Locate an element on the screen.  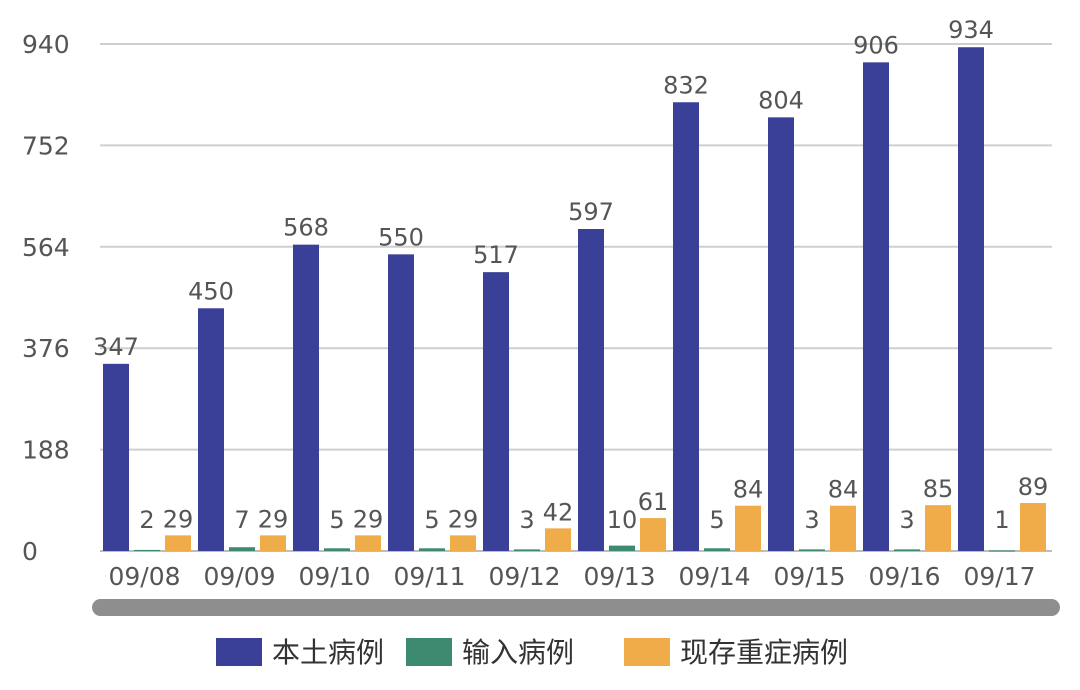
x-tick-label: 09/10 is located at coordinates (334, 576).